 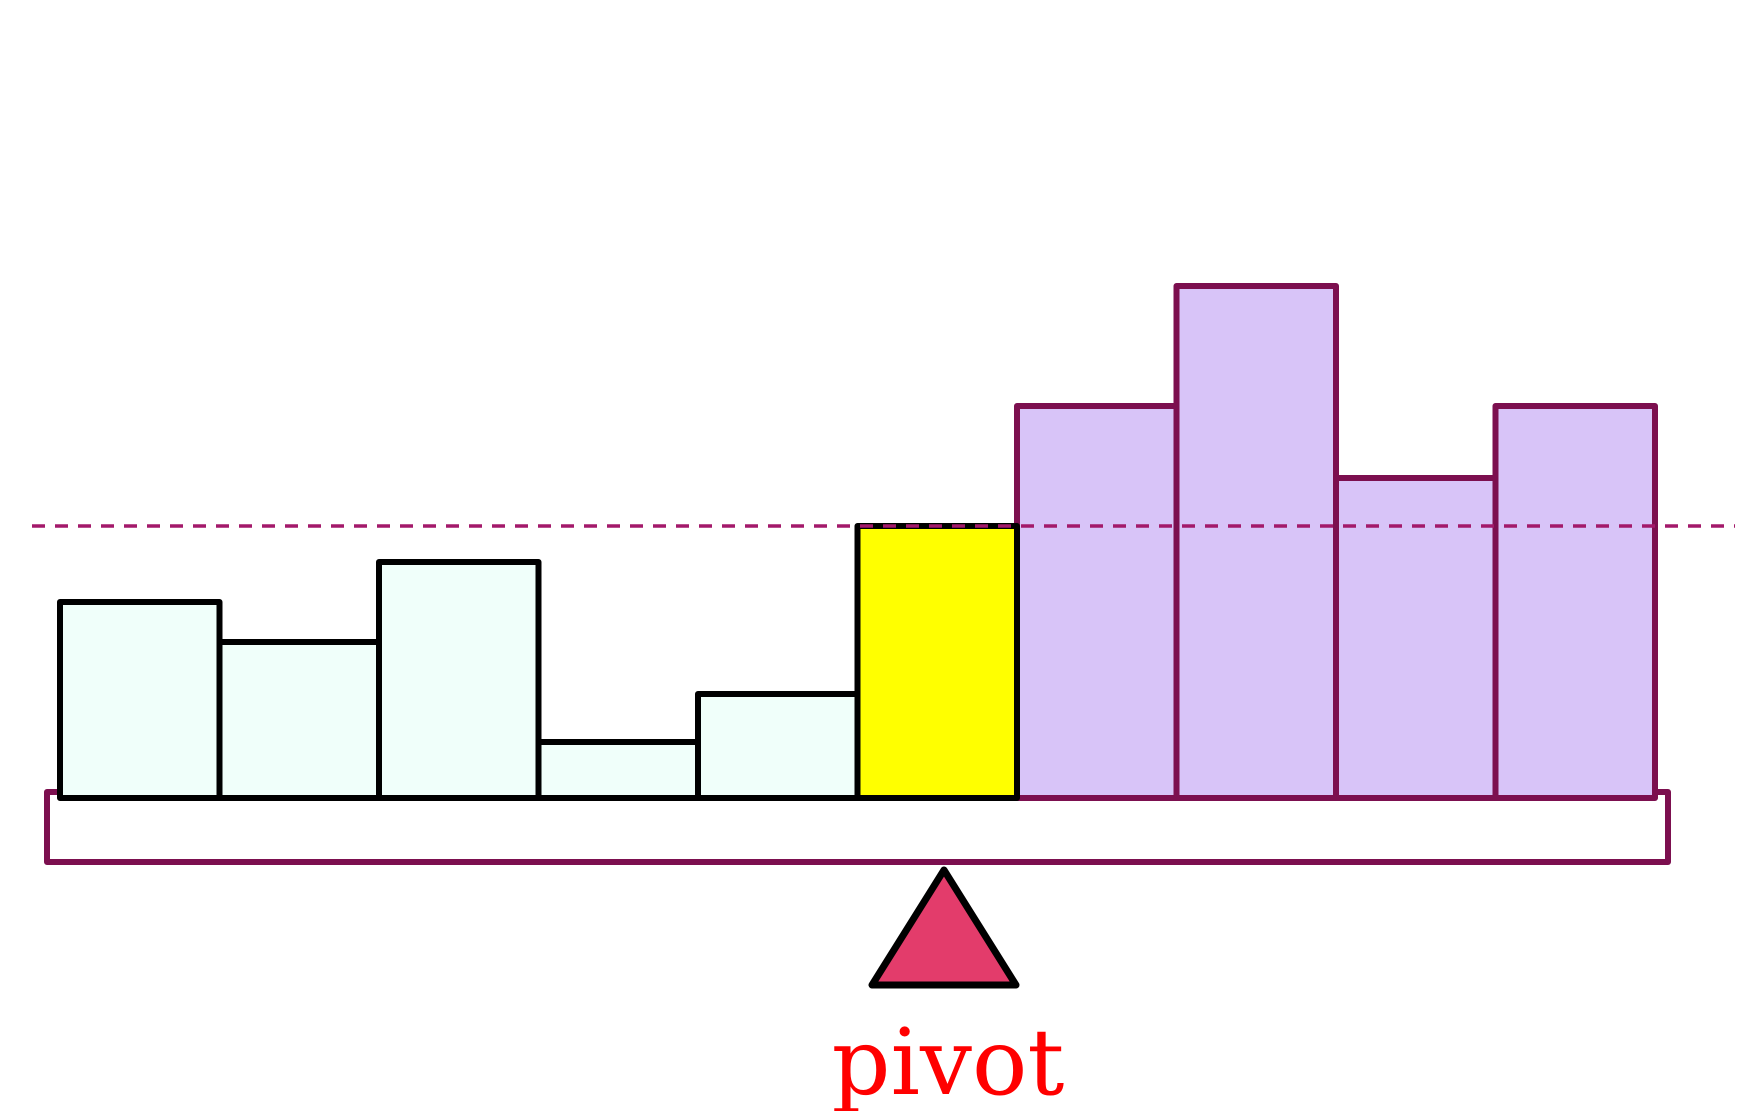 I want to click on pivot-label: pivot, so click(x=948, y=1060).